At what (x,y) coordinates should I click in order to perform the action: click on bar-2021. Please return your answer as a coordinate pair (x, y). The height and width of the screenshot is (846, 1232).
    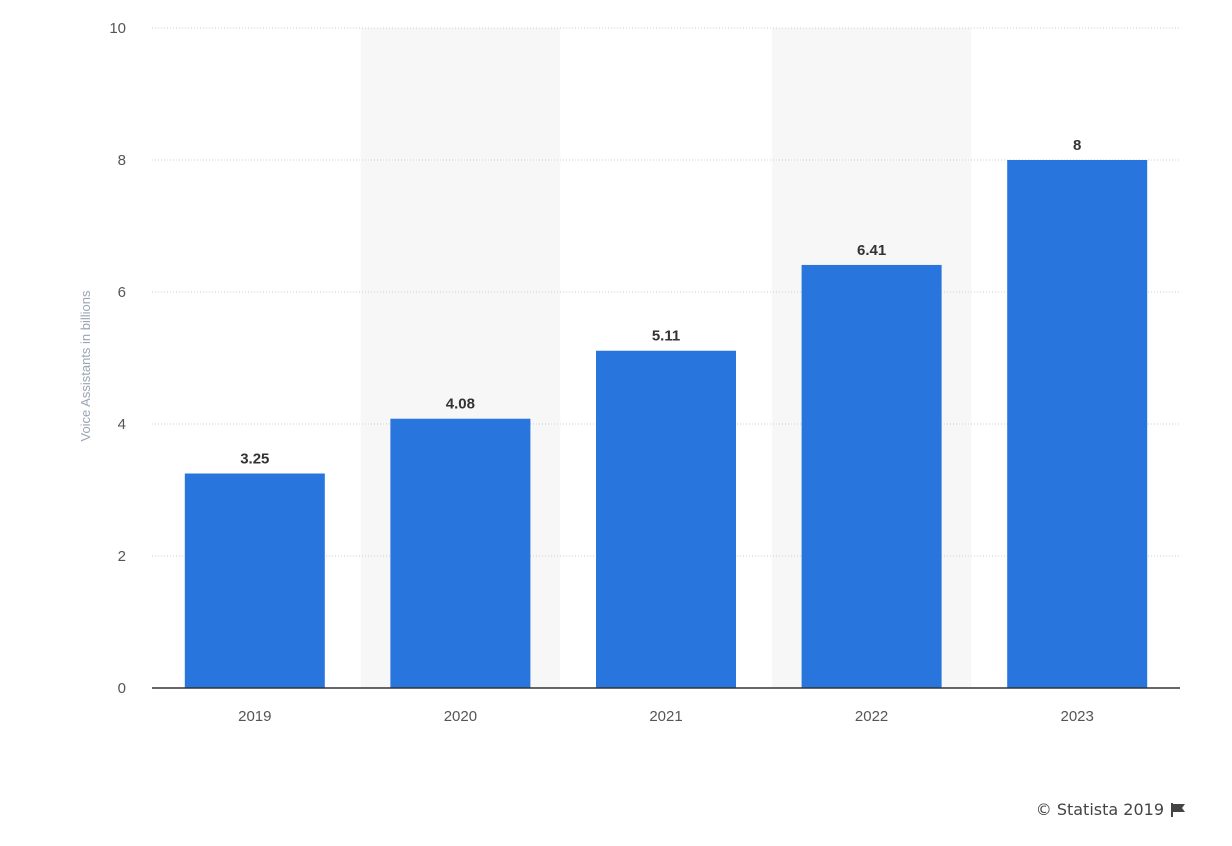
    Looking at the image, I should click on (666, 519).